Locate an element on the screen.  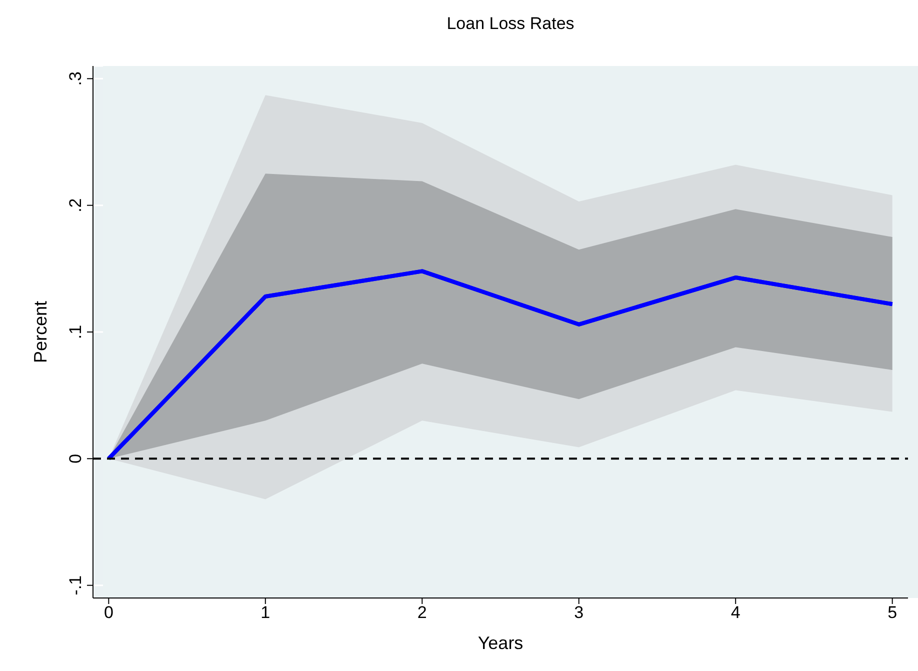
x-tick-label: 5 is located at coordinates (893, 612).